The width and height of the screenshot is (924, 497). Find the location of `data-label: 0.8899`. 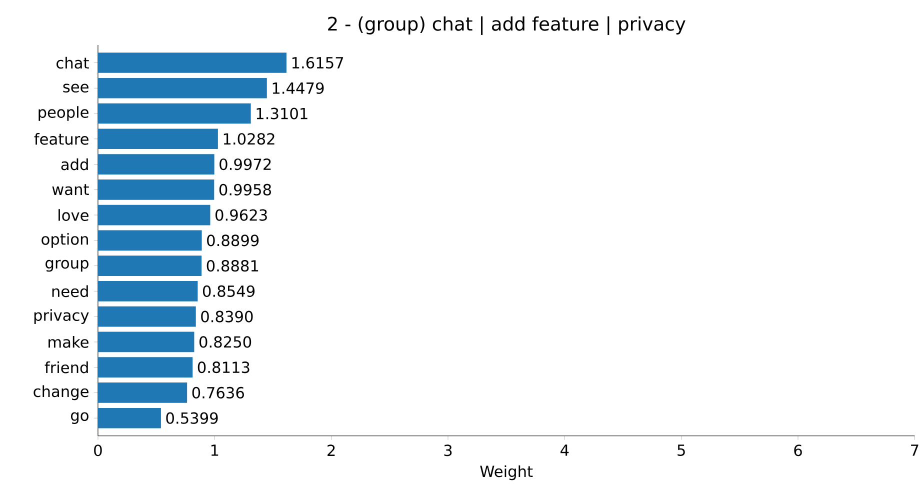

data-label: 0.8899 is located at coordinates (233, 240).